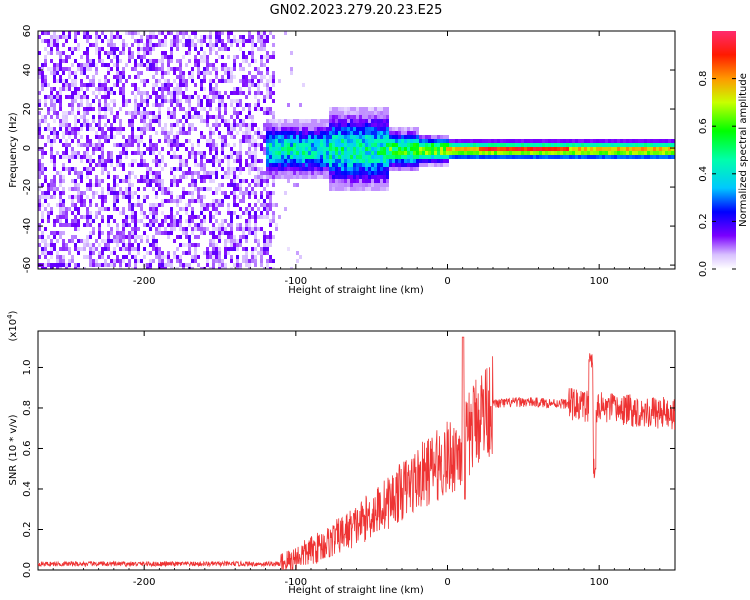 The width and height of the screenshot is (750, 600). Describe the element at coordinates (27, 570) in the screenshot. I see `y-tick-label: 0.0` at that location.